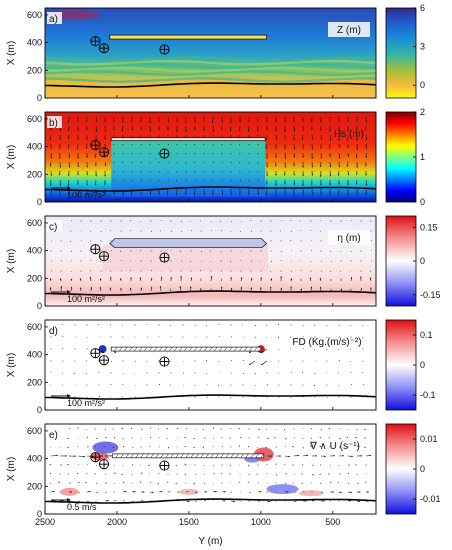 The height and width of the screenshot is (550, 452). What do you see at coordinates (53, 19) in the screenshot?
I see `panel-letter: a)` at bounding box center [53, 19].